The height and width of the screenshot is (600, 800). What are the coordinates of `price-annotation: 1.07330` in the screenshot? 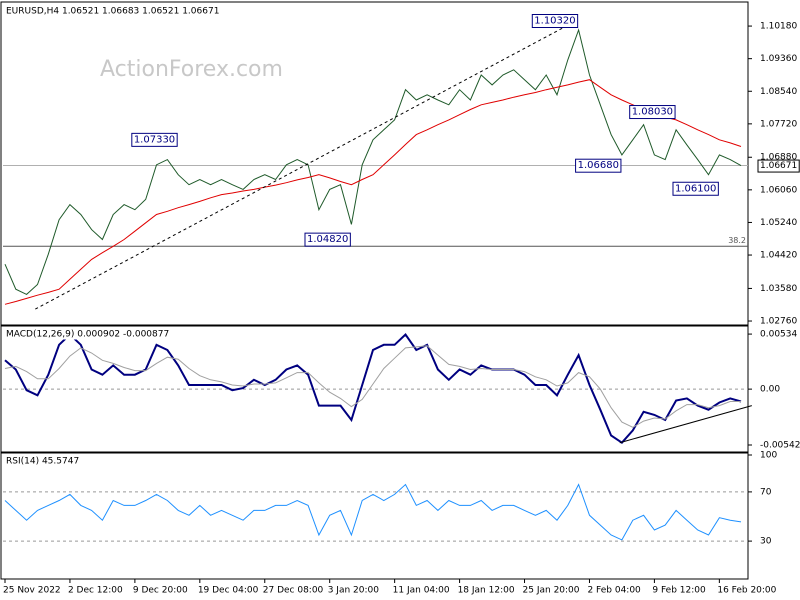 It's located at (154, 139).